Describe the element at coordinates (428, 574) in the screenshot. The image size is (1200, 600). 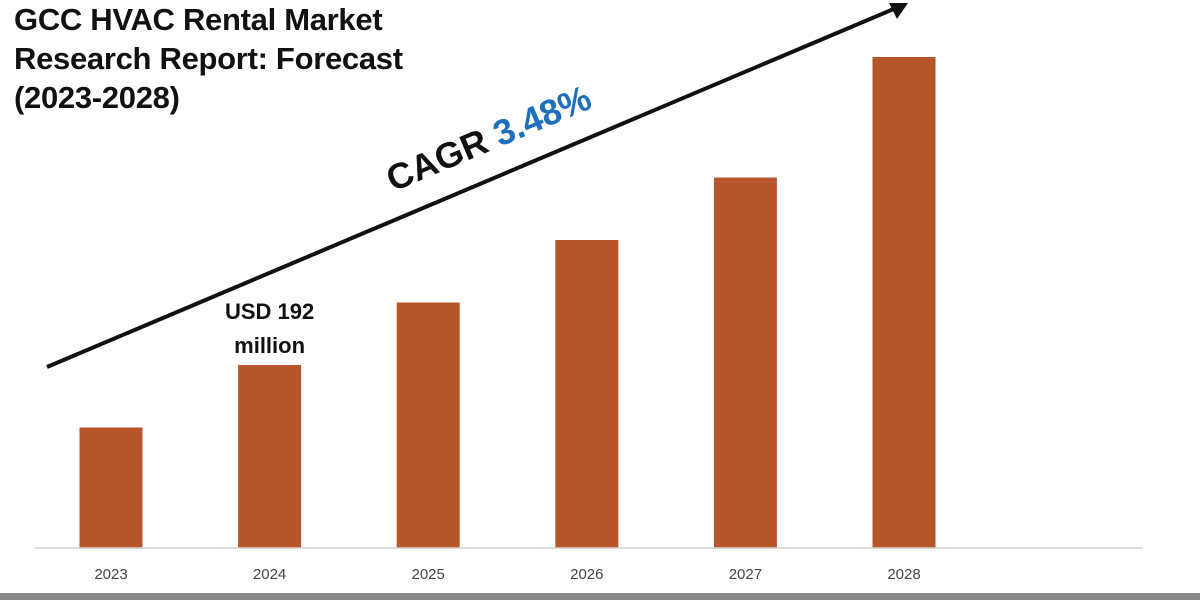
I see `x-tick-label-2025: 2025` at that location.